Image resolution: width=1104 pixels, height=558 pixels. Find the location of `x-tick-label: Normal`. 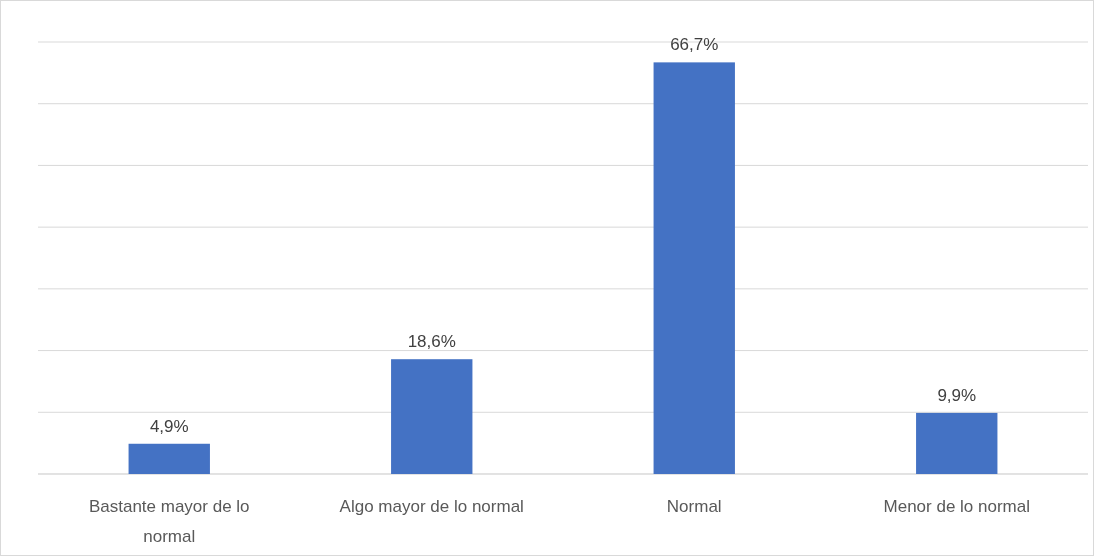

x-tick-label: Normal is located at coordinates (694, 506).